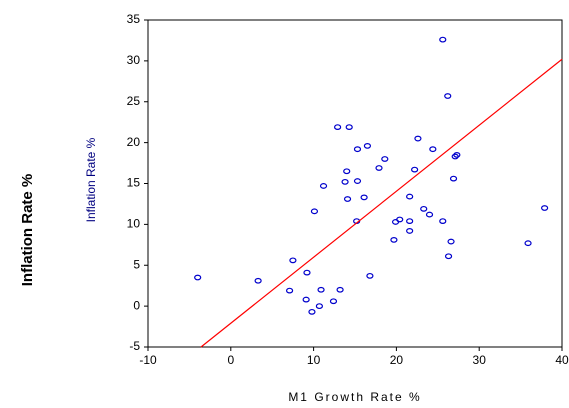  I want to click on x-tick-label: 0, so click(230, 360).